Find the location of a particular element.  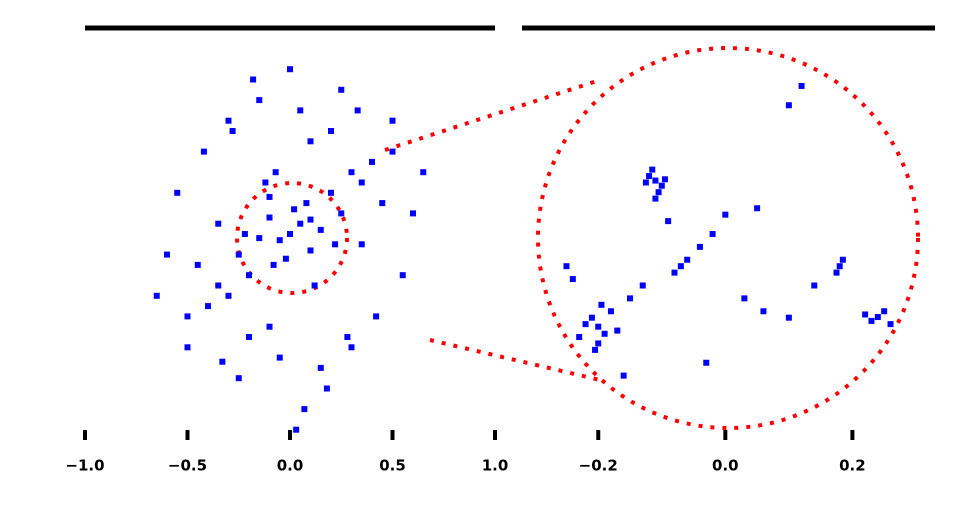

x-tick-label: 0.2 is located at coordinates (852, 466).